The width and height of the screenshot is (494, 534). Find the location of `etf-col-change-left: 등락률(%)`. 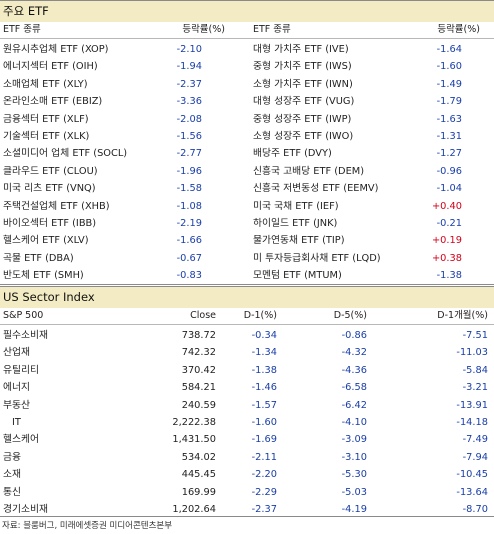

etf-col-change-left: 등락률(%) is located at coordinates (203, 29).